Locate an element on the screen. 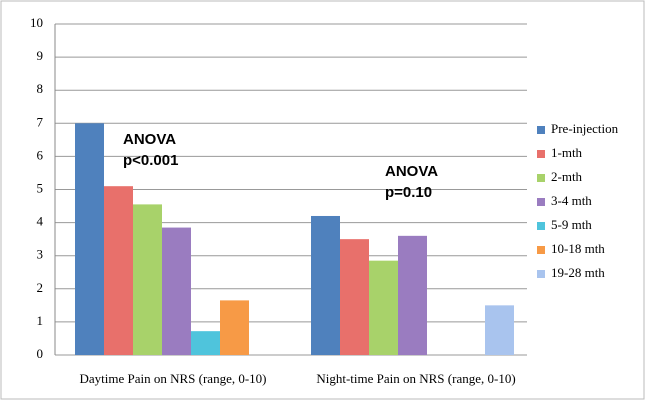 This screenshot has height=400, width=645. legend-label: 5-9 mth is located at coordinates (571, 224).